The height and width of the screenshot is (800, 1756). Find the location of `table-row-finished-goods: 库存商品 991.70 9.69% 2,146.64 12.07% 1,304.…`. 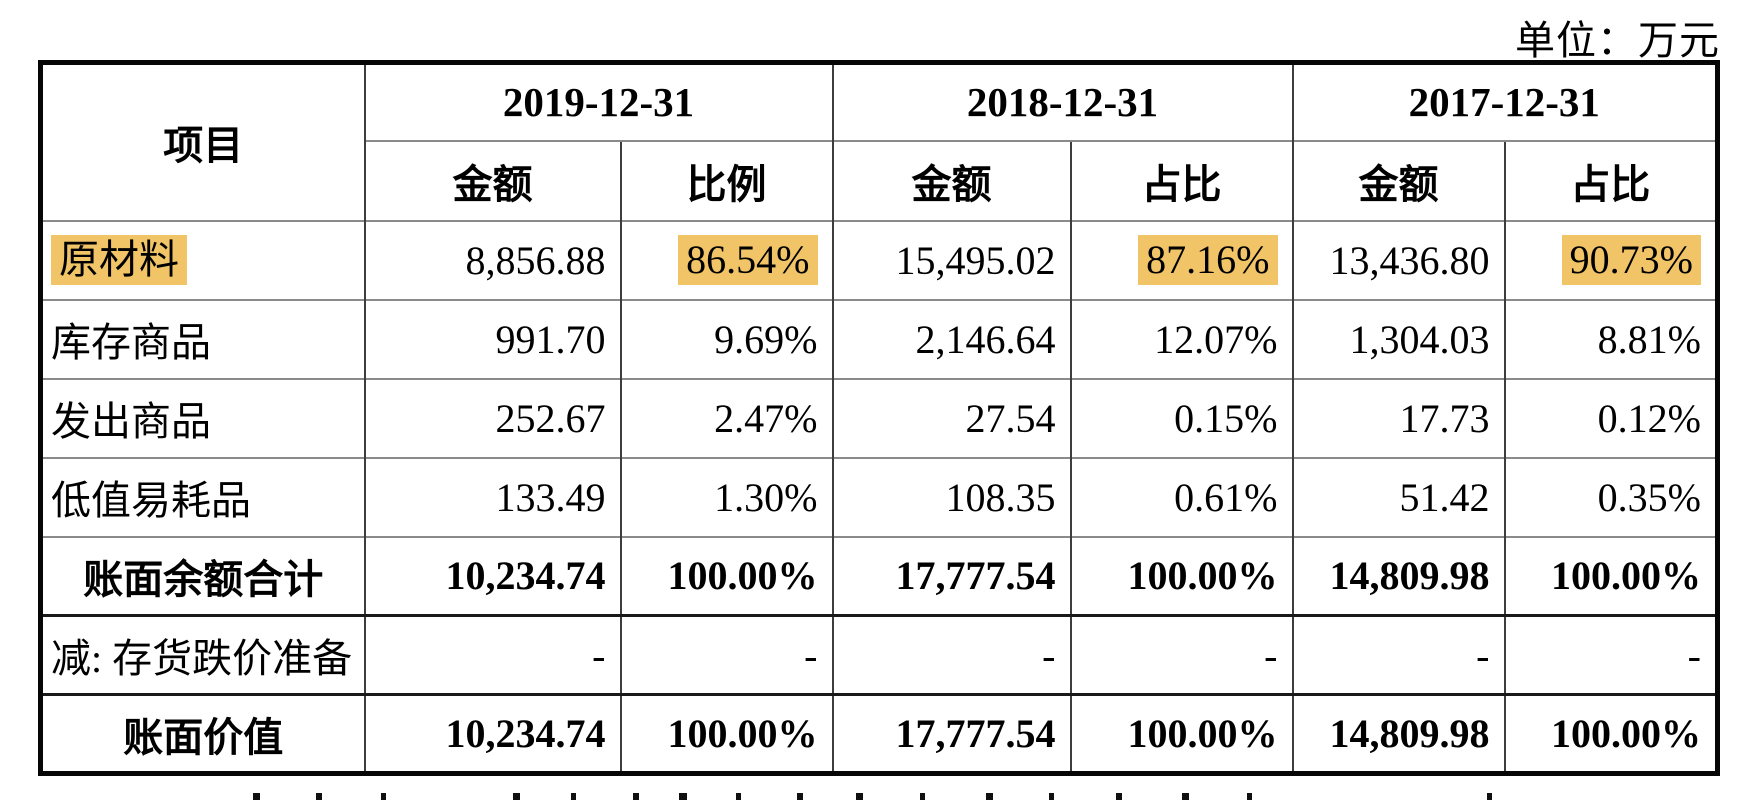

table-row-finished-goods: 库存商品 991.70 9.69% 2,146.64 12.07% 1,304.… is located at coordinates (878, 338).